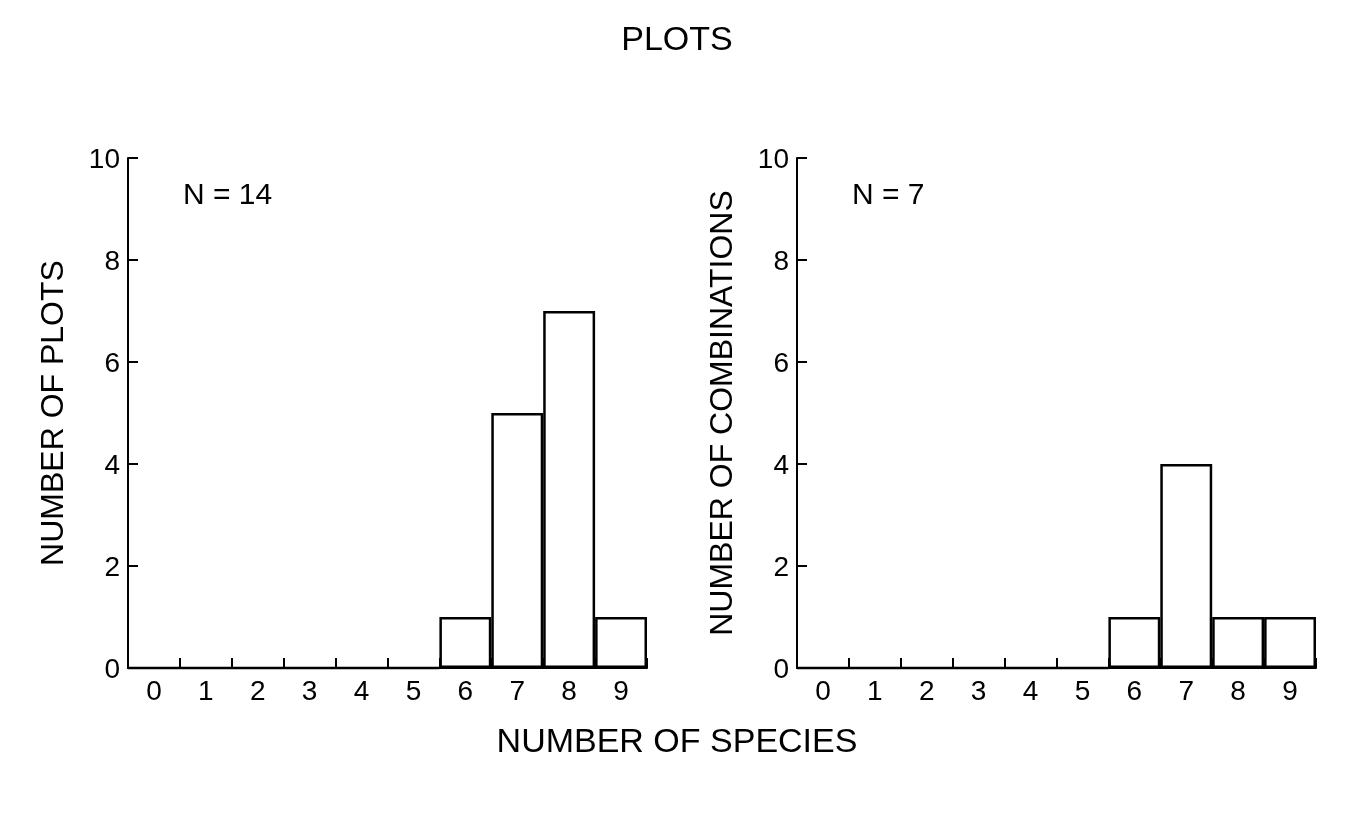 This screenshot has height=821, width=1354. Describe the element at coordinates (52, 413) in the screenshot. I see `y-axis-title: NUMBER OF PLOTS` at that location.